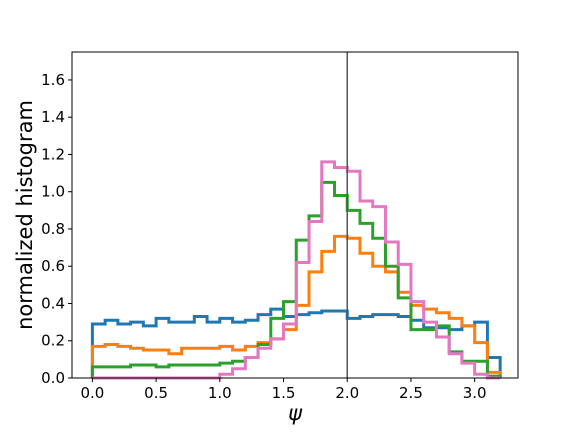 Image resolution: width=576 pixels, height=432 pixels. What do you see at coordinates (53, 192) in the screenshot?
I see `y-tick-label: 1.0` at bounding box center [53, 192].